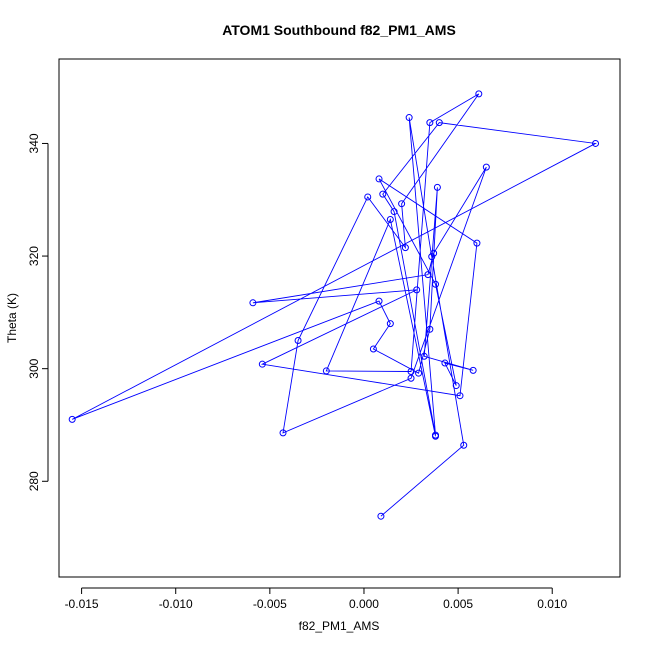 This screenshot has height=650, width=650. Describe the element at coordinates (38, 312) in the screenshot. I see `y-axis: 280 300 320 340` at that location.